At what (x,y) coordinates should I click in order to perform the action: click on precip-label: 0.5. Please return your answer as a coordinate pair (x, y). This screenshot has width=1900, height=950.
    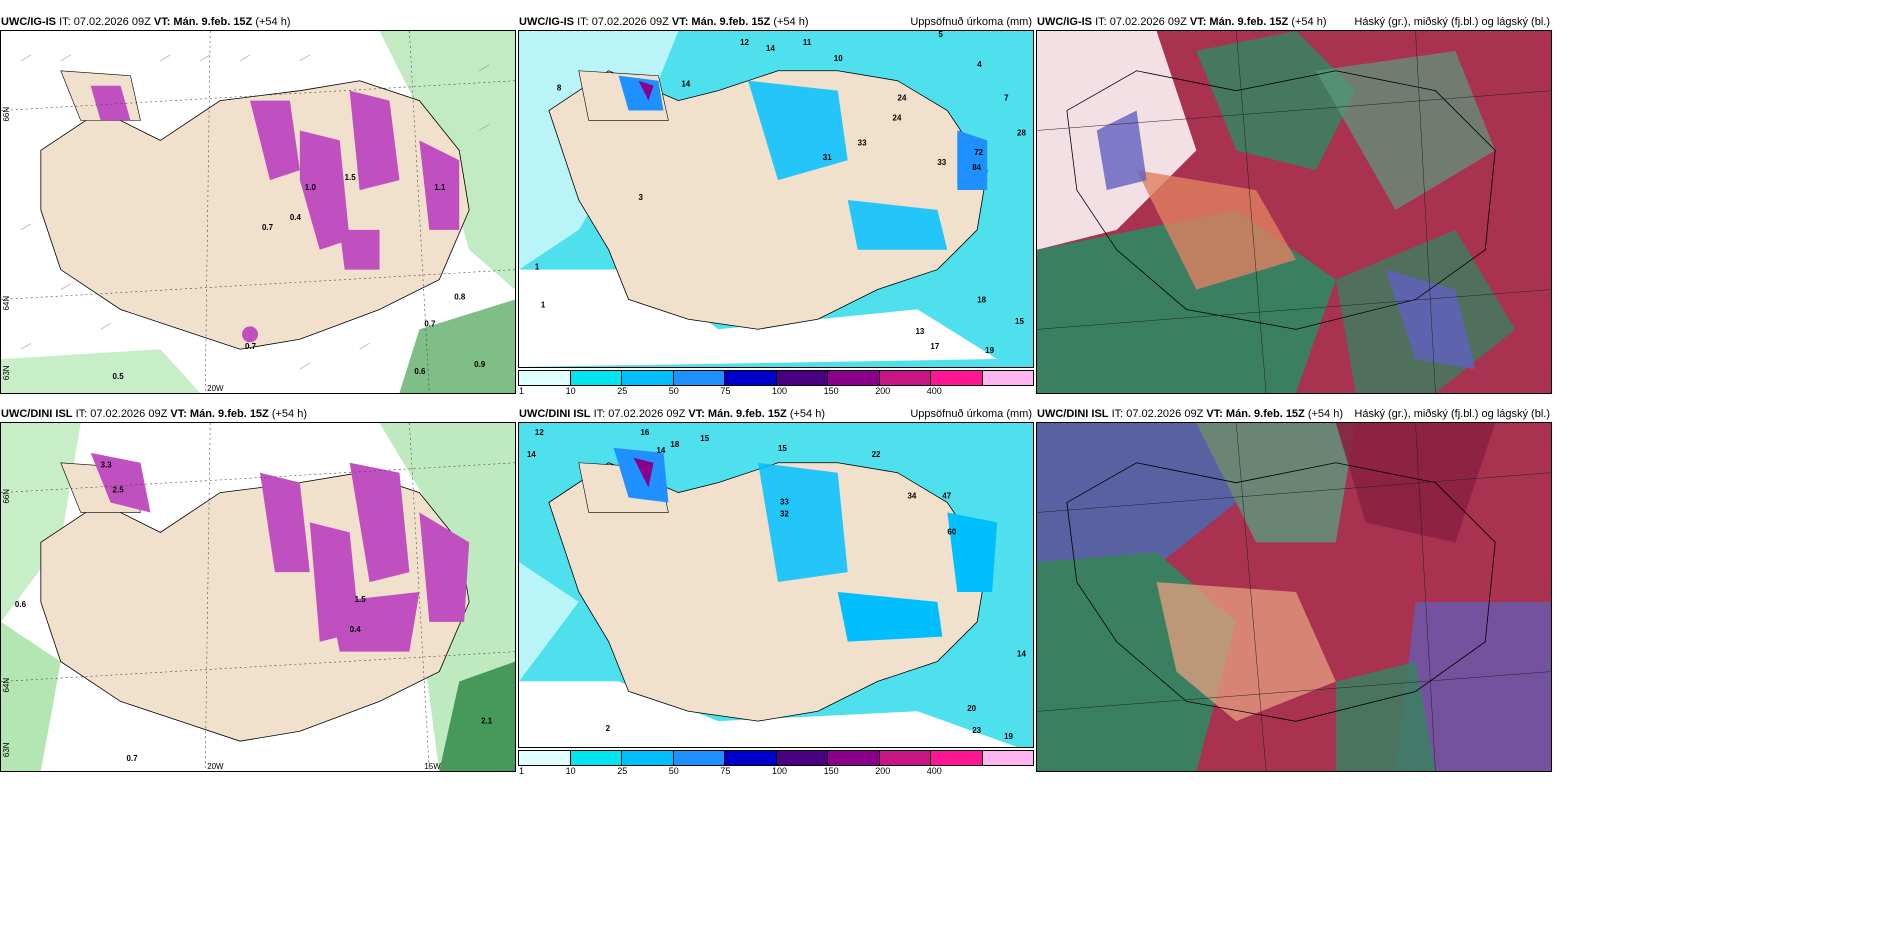
    Looking at the image, I should click on (119, 376).